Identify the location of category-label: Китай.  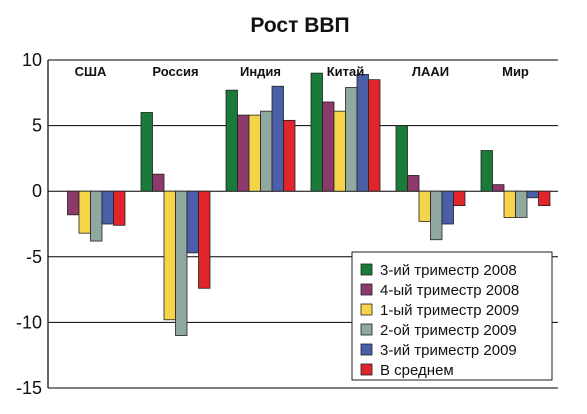
(346, 71).